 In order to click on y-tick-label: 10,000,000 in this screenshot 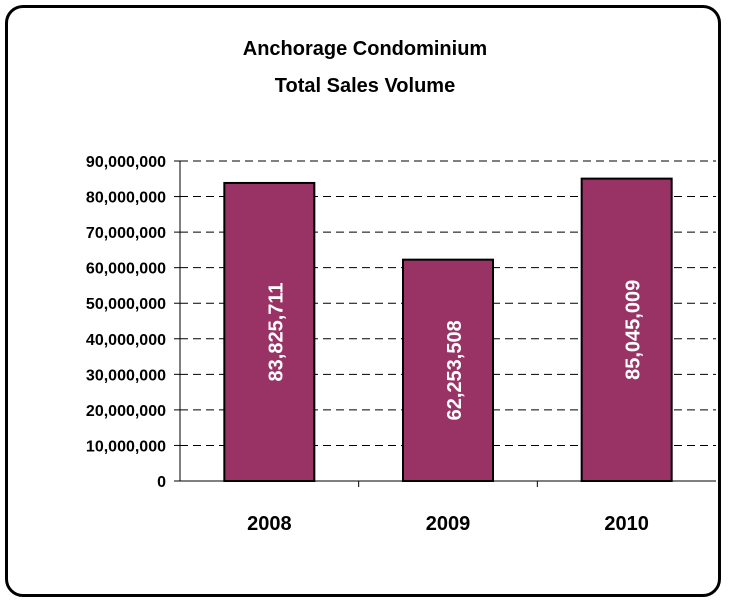, I will do `click(126, 446)`.